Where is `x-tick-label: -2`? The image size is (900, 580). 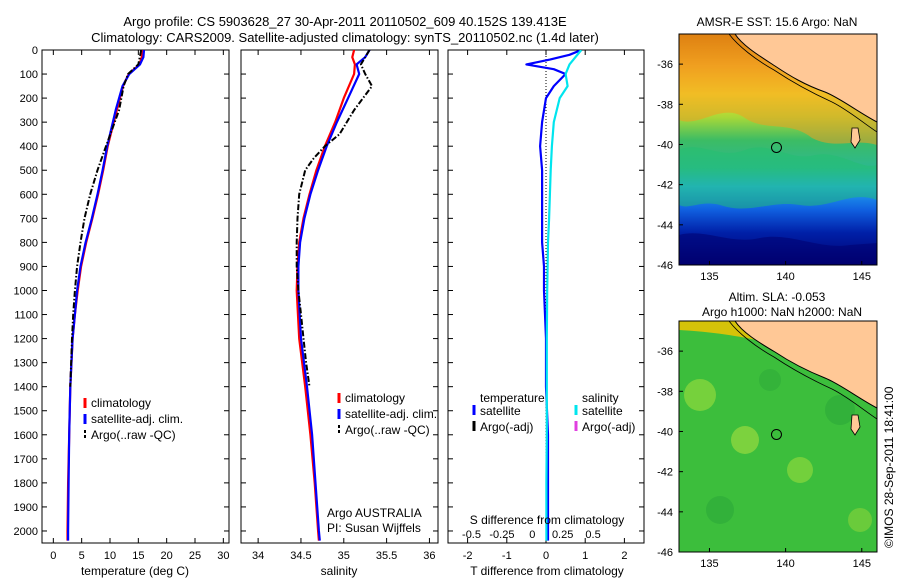 x-tick-label: -2 is located at coordinates (468, 556).